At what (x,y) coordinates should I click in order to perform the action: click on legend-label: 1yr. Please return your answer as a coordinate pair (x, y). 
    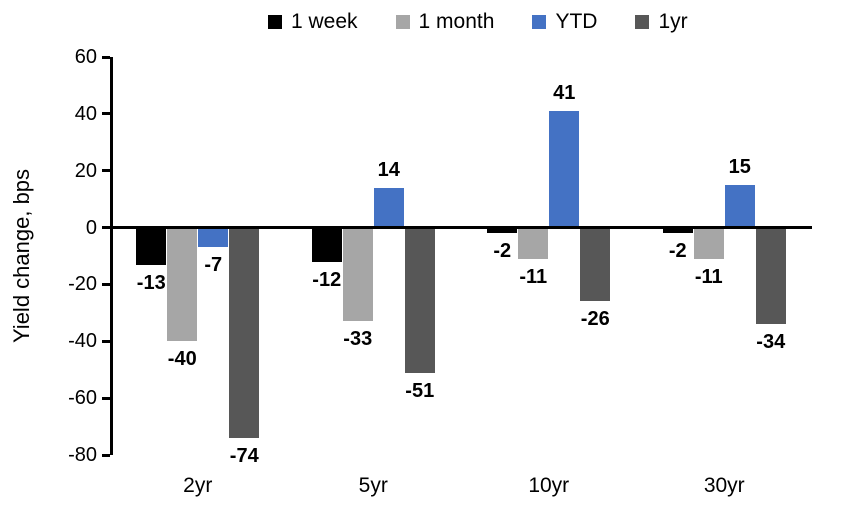
    Looking at the image, I should click on (673, 21).